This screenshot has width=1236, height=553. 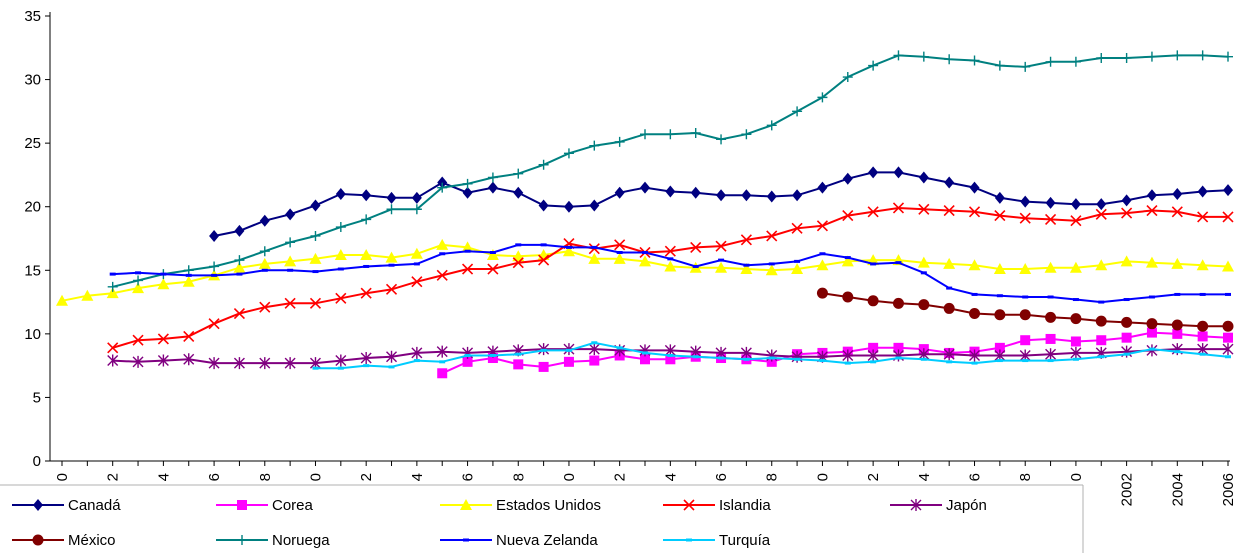 I want to click on series-turquia, so click(x=771, y=355).